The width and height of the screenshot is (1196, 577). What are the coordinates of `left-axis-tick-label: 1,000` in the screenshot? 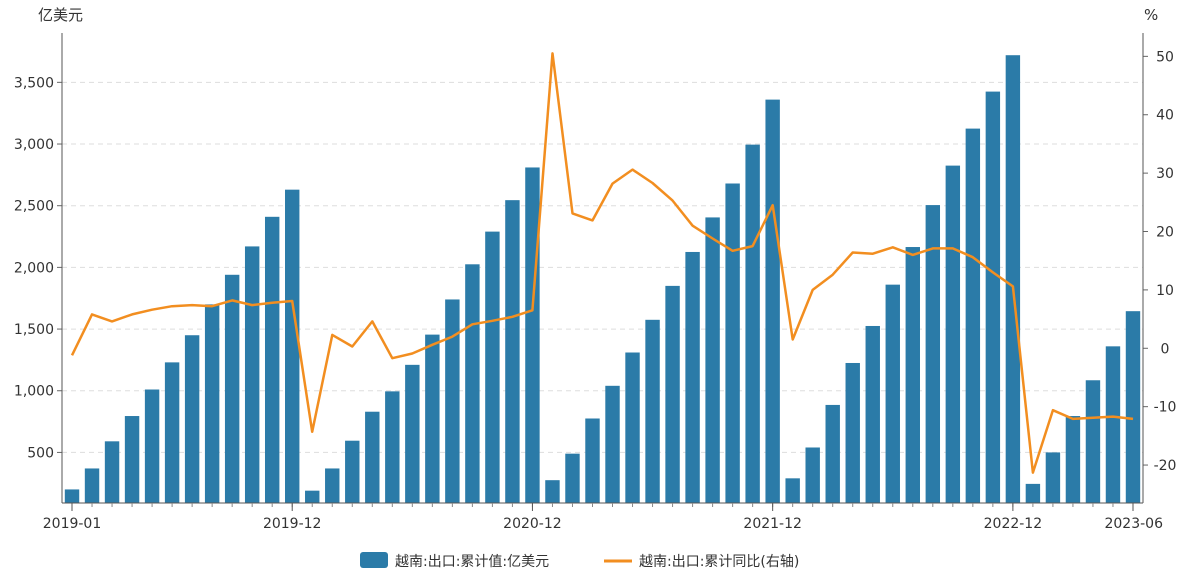 It's located at (34, 392).